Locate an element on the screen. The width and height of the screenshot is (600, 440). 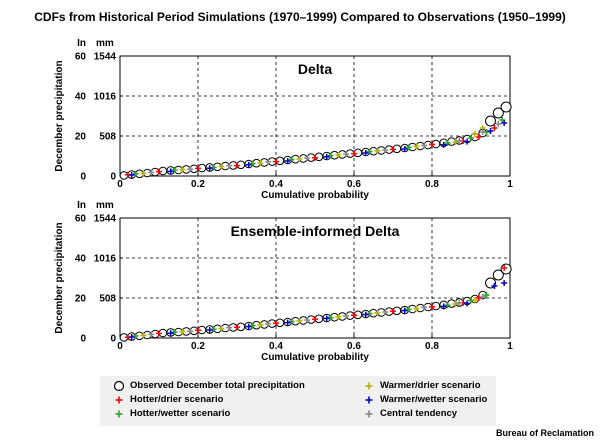
circle-marker-icon is located at coordinates (119, 386).